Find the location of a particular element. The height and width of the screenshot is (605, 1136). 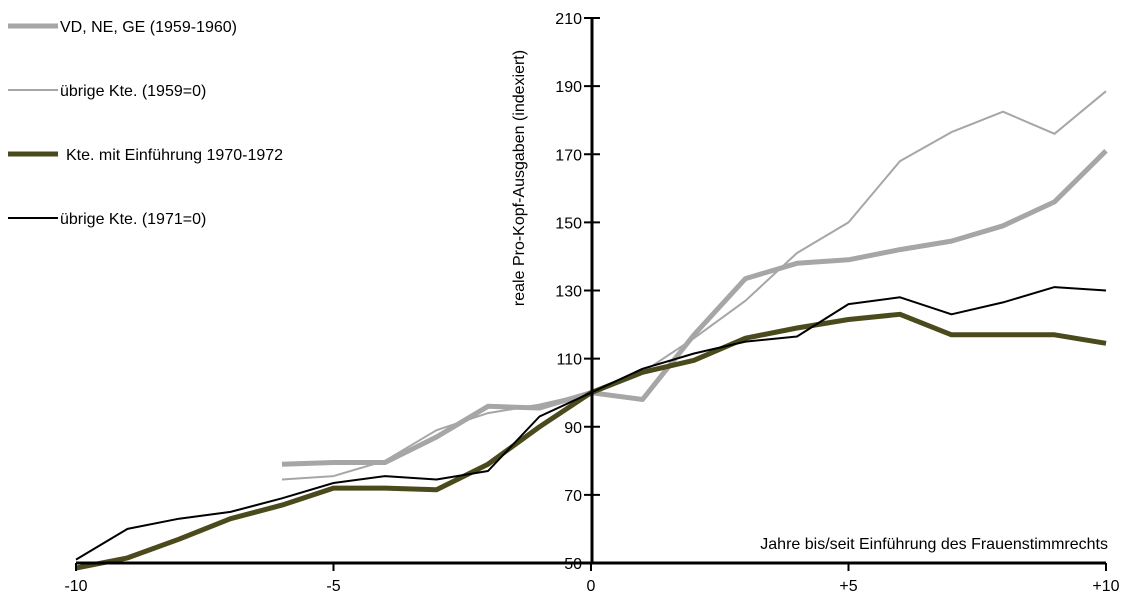

legend-label-4: übrige Kte. (1971=0) is located at coordinates (133, 219).